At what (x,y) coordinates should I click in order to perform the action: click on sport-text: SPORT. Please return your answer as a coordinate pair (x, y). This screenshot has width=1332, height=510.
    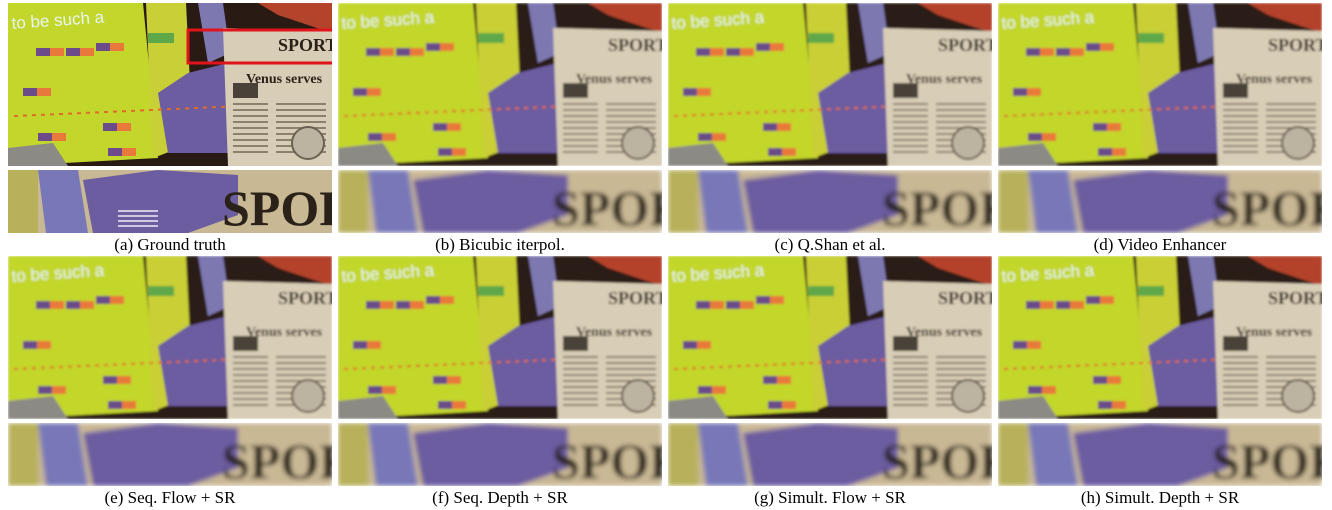
    Looking at the image, I should click on (1295, 298).